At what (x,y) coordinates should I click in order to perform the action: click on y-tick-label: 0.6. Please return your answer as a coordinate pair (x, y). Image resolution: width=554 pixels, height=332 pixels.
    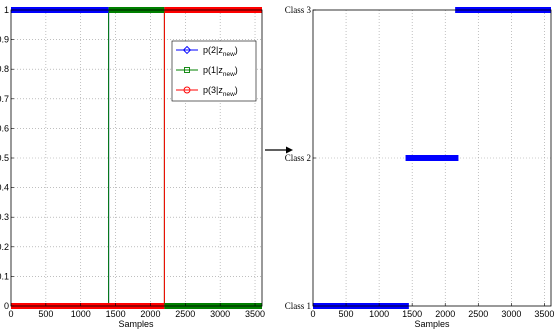
    Looking at the image, I should click on (4, 128).